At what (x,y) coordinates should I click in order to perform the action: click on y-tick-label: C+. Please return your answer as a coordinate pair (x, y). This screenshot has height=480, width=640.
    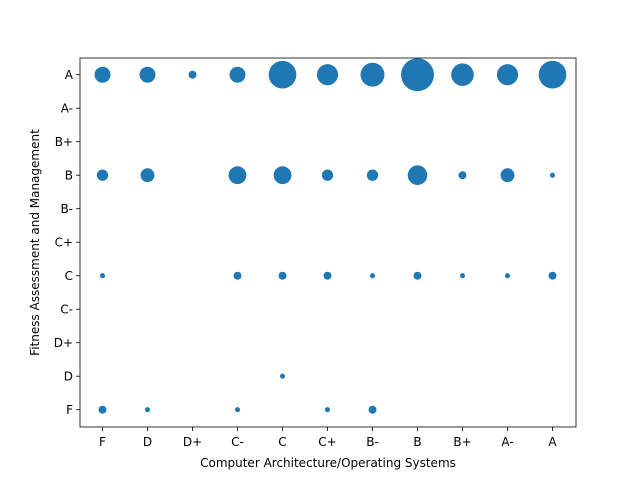
    Looking at the image, I should click on (64, 243).